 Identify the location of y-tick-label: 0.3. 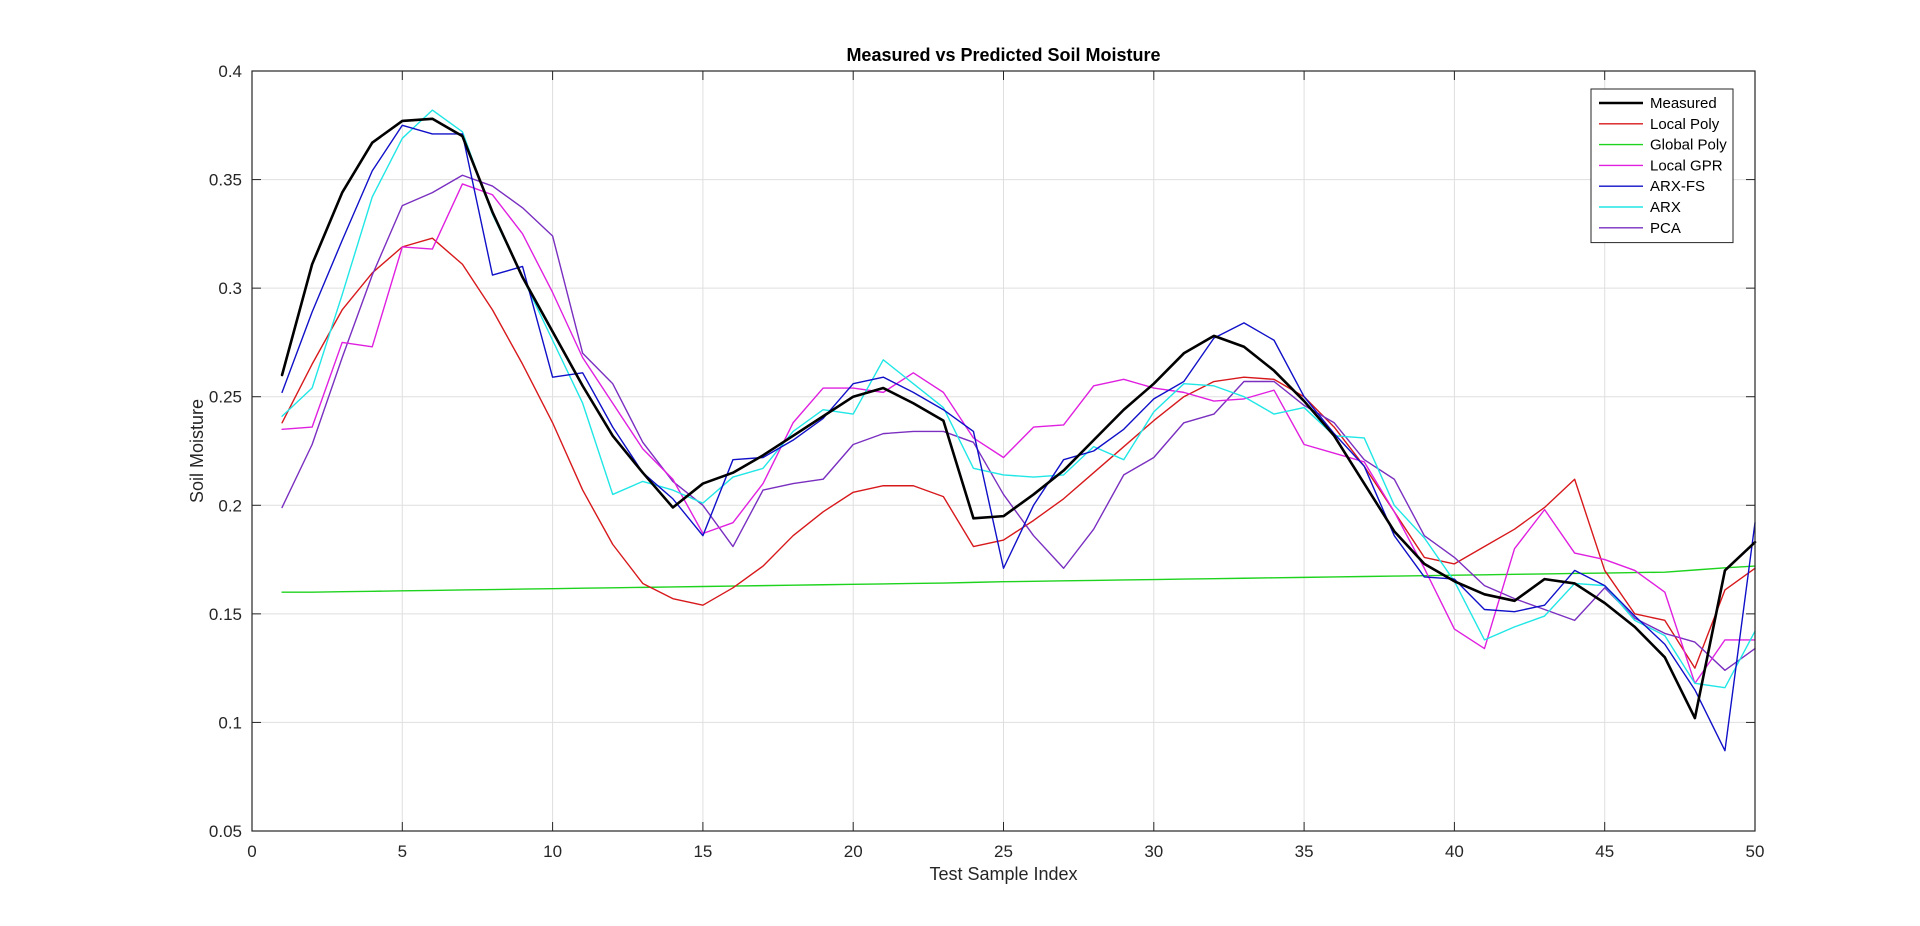
(230, 288).